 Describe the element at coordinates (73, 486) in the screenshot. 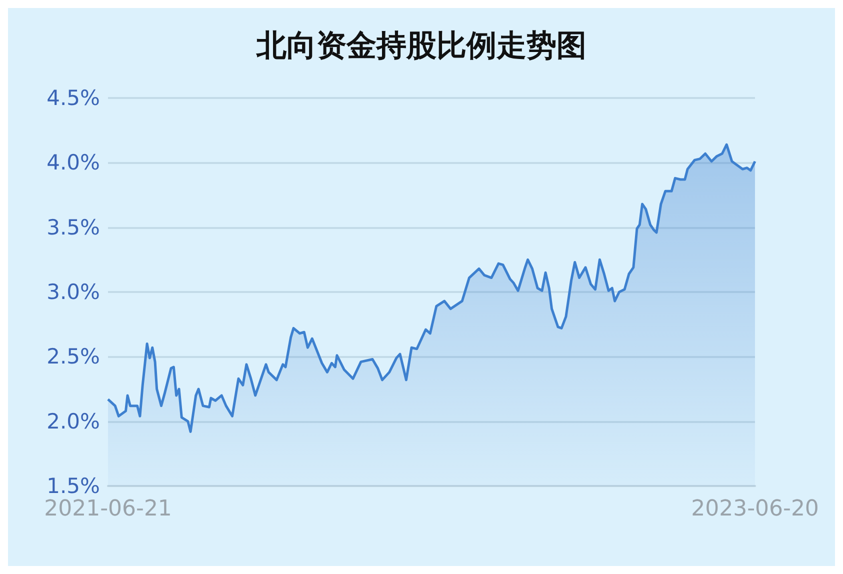

I see `y-tick-label: 1.5%` at that location.